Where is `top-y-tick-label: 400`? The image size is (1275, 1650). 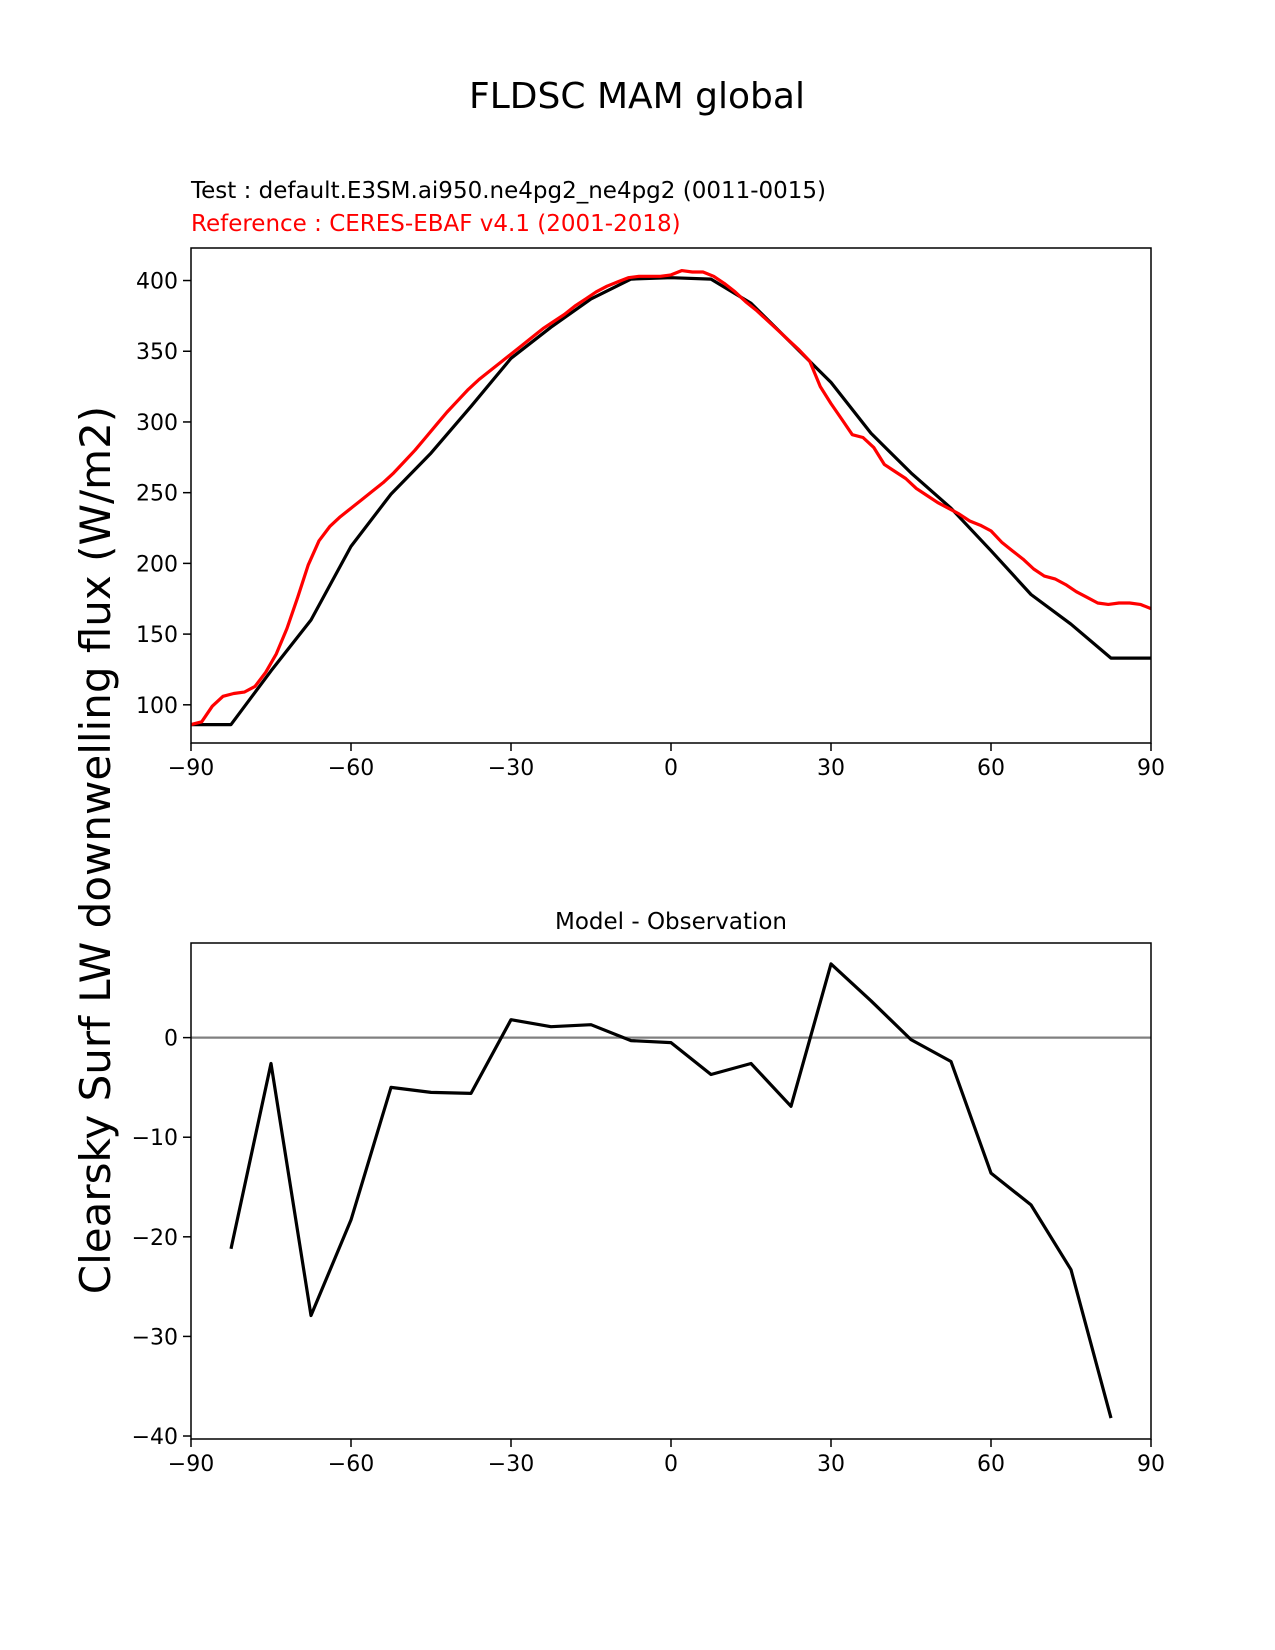 top-y-tick-label: 400 is located at coordinates (157, 282).